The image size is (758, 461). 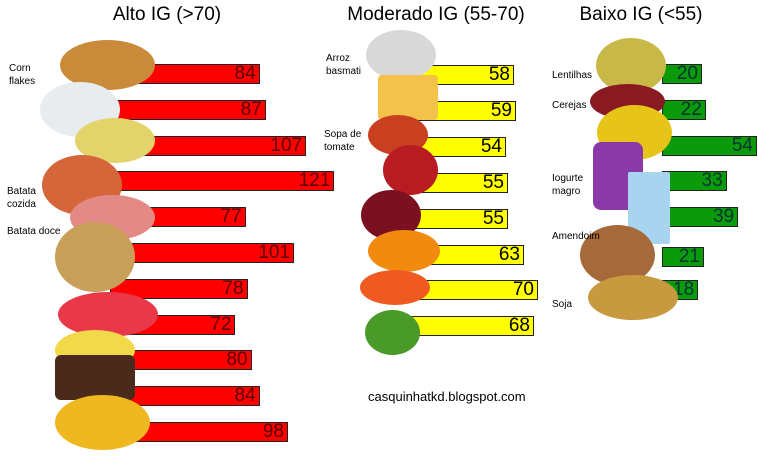 I want to click on apple-image, so click(x=410, y=170).